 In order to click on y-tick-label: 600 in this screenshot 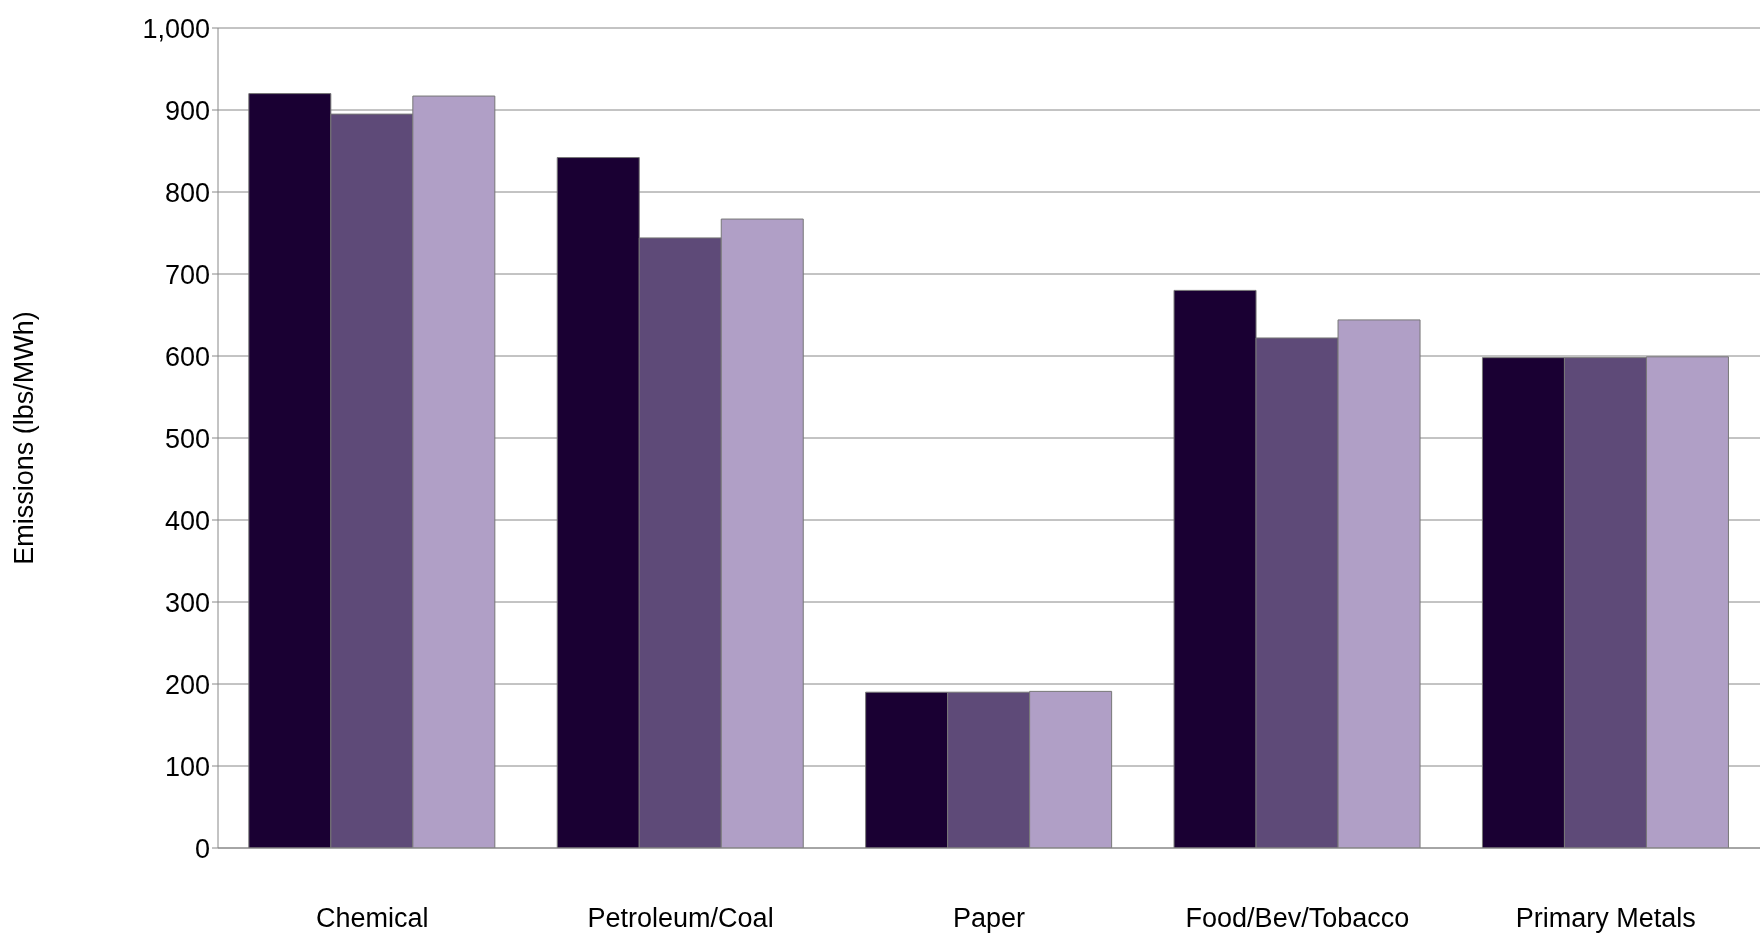, I will do `click(187, 356)`.